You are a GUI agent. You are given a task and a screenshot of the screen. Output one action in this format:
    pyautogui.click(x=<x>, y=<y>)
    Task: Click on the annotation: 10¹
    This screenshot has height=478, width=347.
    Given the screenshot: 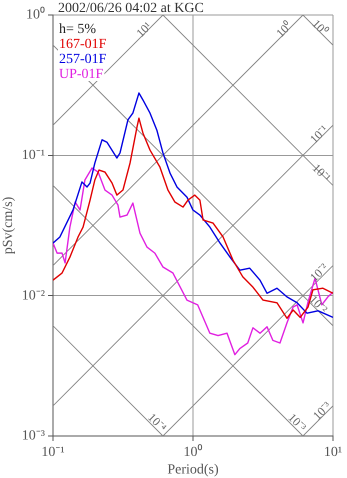 What is the action you would take?
    pyautogui.click(x=144, y=29)
    